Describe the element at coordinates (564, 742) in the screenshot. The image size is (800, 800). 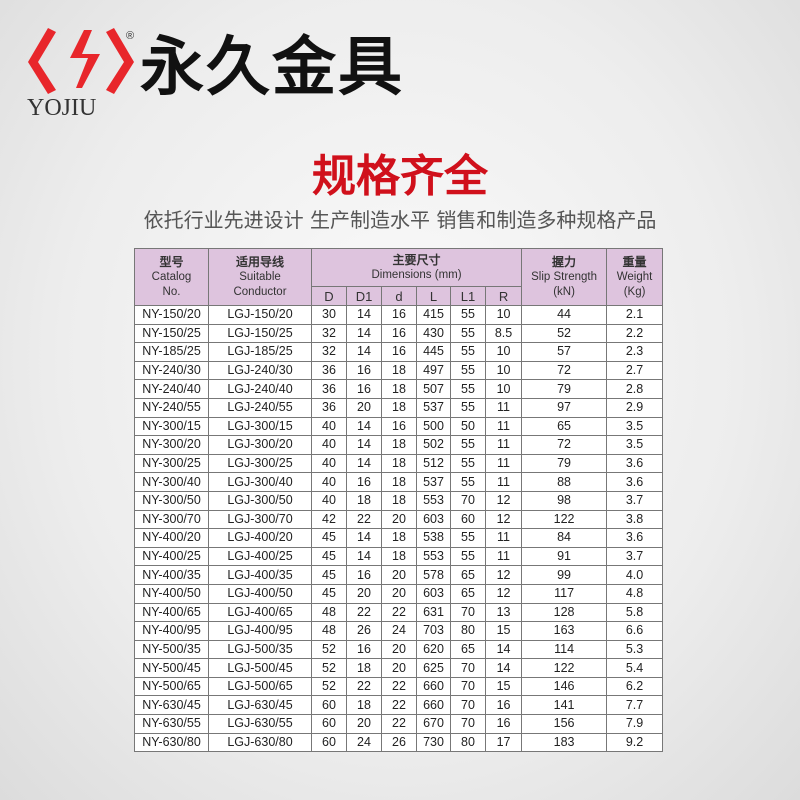
I see `table-cell: 183` at that location.